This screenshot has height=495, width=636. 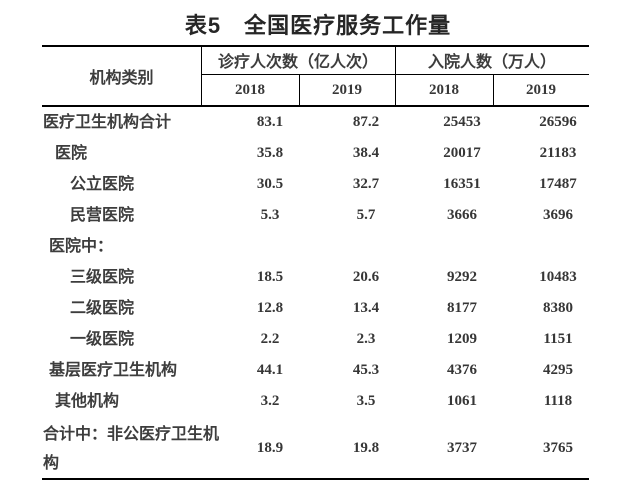 What do you see at coordinates (462, 184) in the screenshot?
I see `cell-inpatient-2018: 16351` at bounding box center [462, 184].